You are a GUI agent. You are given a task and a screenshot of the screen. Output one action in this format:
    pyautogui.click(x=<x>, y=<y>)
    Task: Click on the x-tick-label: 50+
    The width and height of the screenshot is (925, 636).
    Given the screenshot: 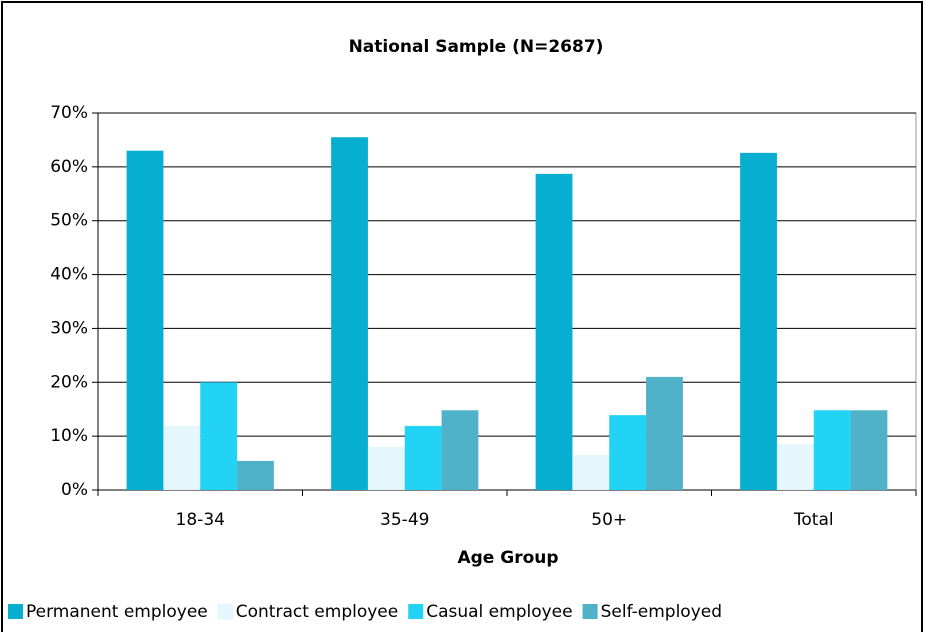 What is the action you would take?
    pyautogui.click(x=609, y=520)
    